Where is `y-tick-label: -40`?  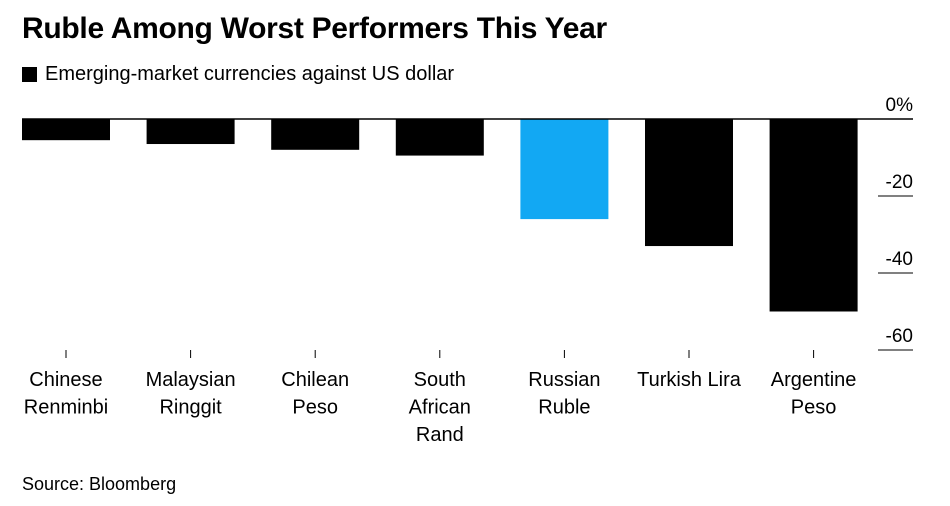
y-tick-label: -40 is located at coordinates (899, 259).